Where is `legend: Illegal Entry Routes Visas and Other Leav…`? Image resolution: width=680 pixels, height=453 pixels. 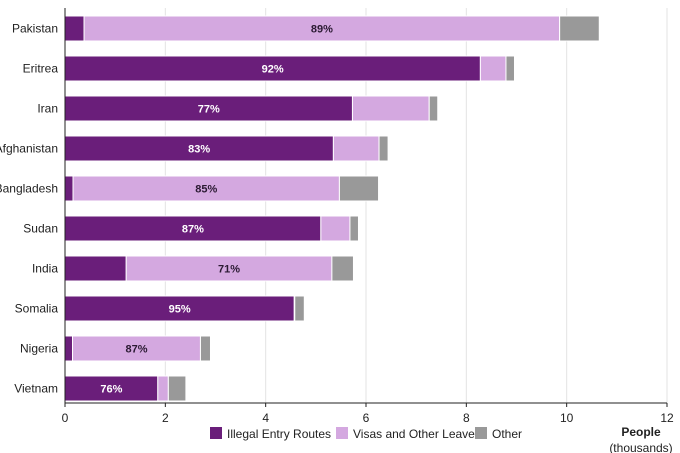
legend: Illegal Entry Routes Visas and Other Leav… is located at coordinates (366, 434).